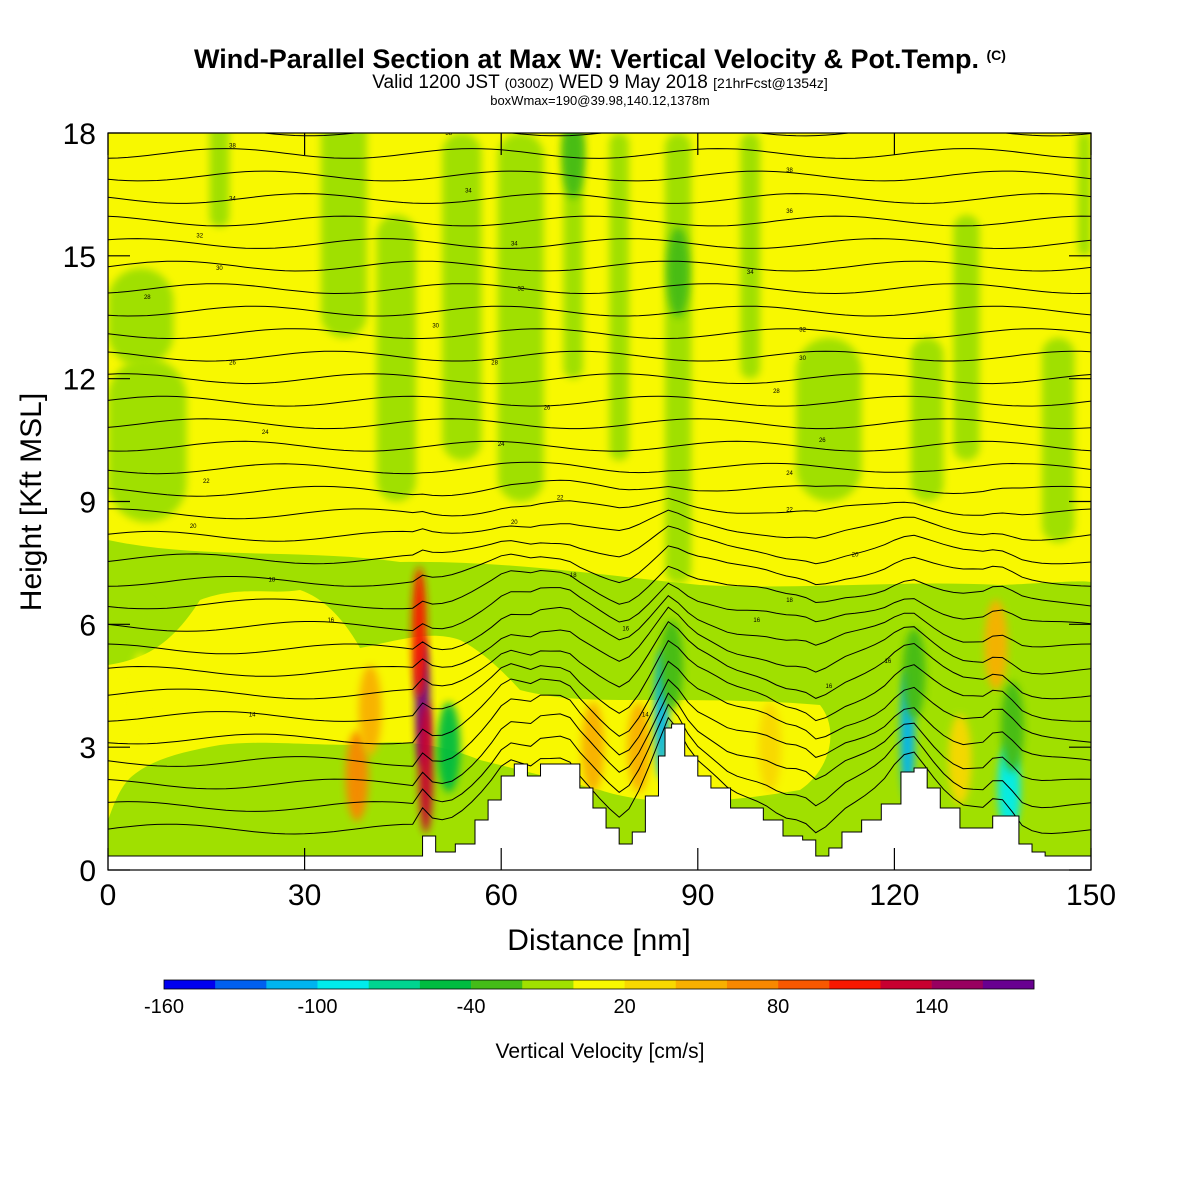 The height and width of the screenshot is (1200, 1200). Describe the element at coordinates (468, 191) in the screenshot. I see `contour-label-3: 34` at that location.